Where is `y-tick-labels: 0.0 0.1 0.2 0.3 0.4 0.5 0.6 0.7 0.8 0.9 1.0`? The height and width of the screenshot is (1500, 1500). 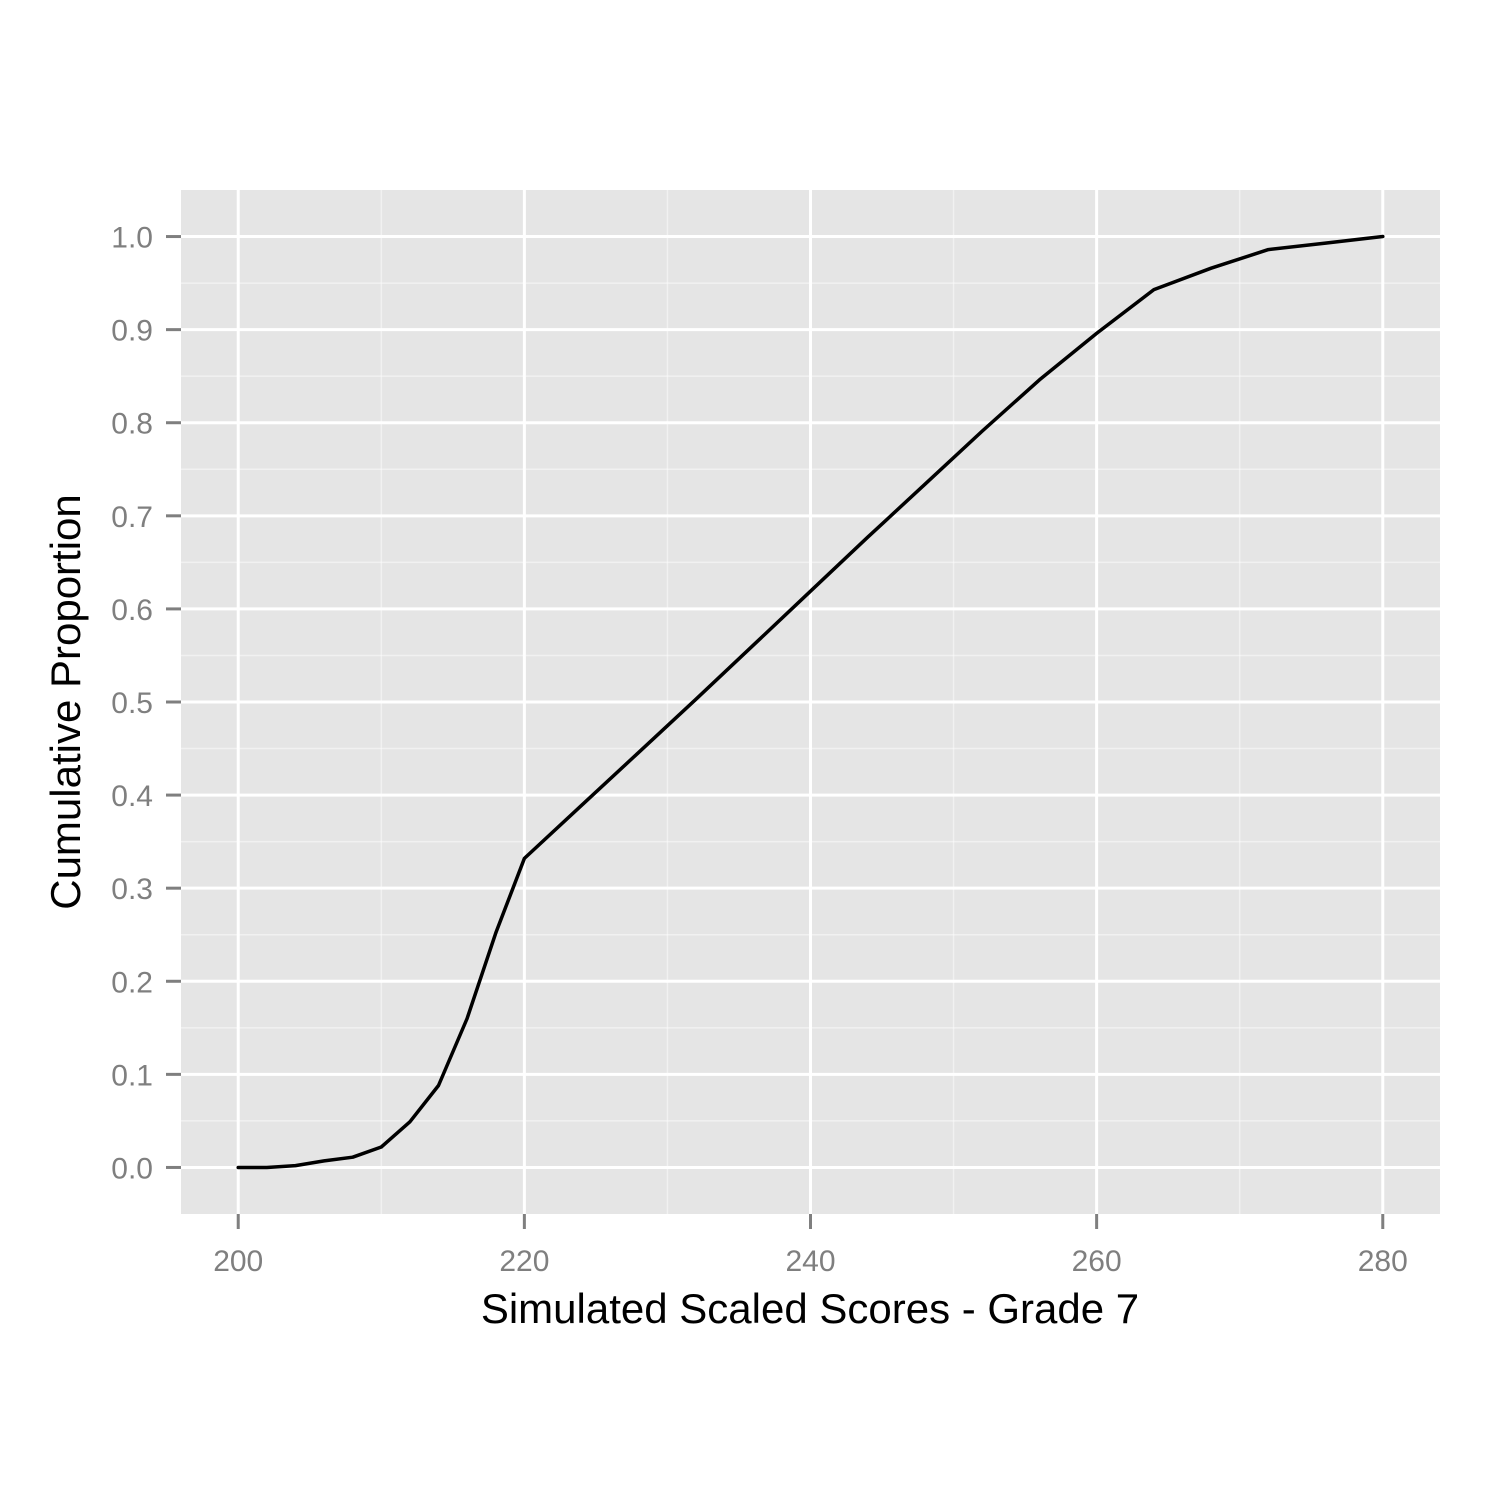 y-tick-labels: 0.0 0.1 0.2 0.3 0.4 0.5 0.6 0.7 0.8 0.9 1.0 is located at coordinates (132, 704).